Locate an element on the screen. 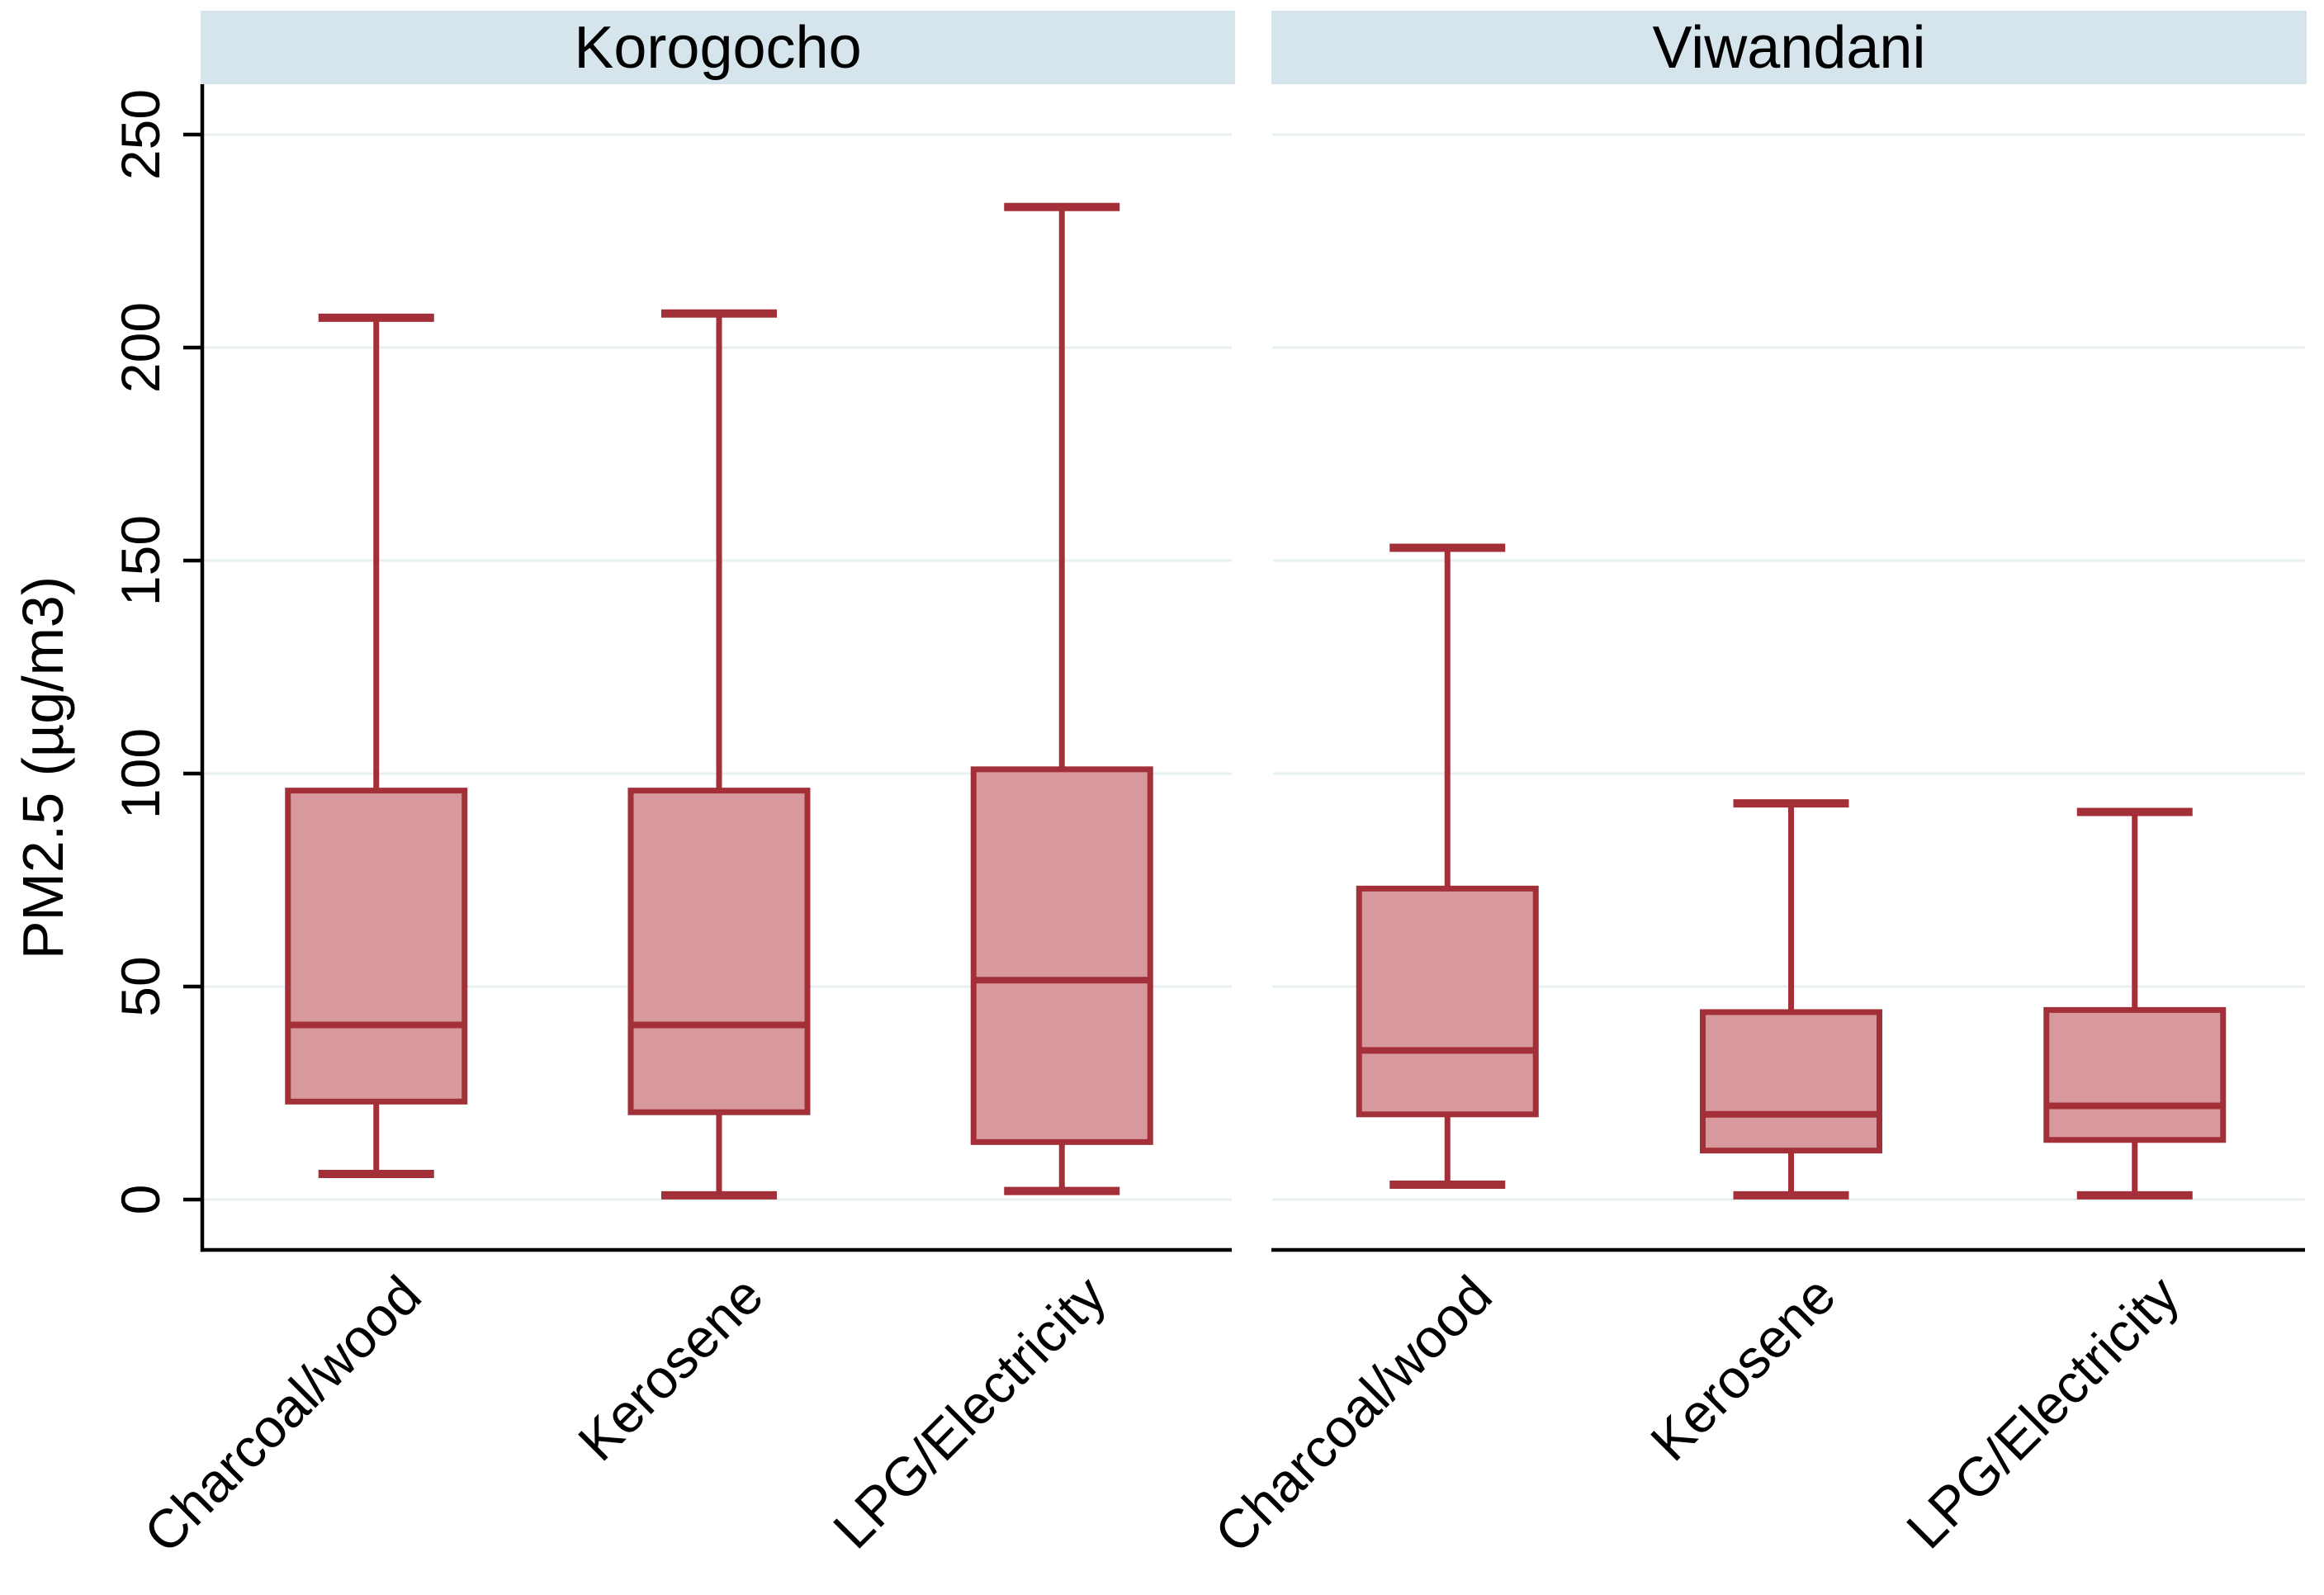 The image size is (2324, 1595). panel-title: Viwandani is located at coordinates (1789, 47).